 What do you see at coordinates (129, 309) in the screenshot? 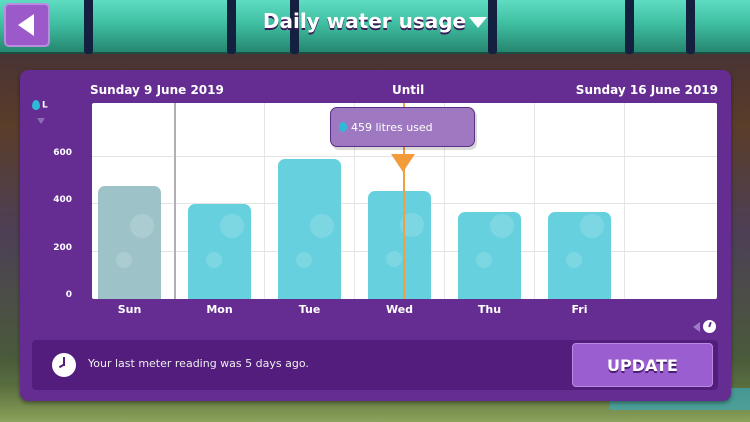
I see `x-label-sun: Sun` at bounding box center [129, 309].